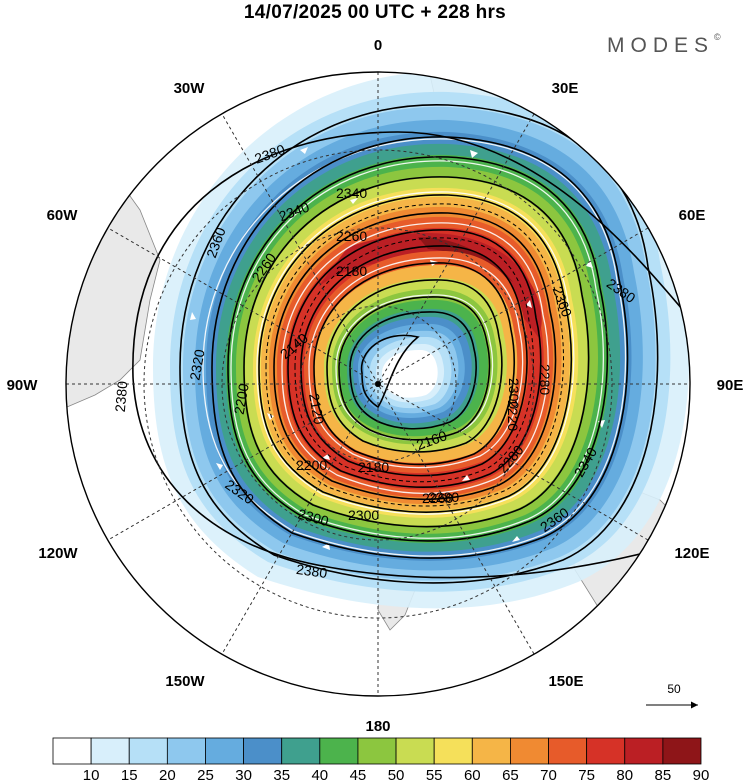  I want to click on meridian-label-60e: 60E, so click(692, 215).